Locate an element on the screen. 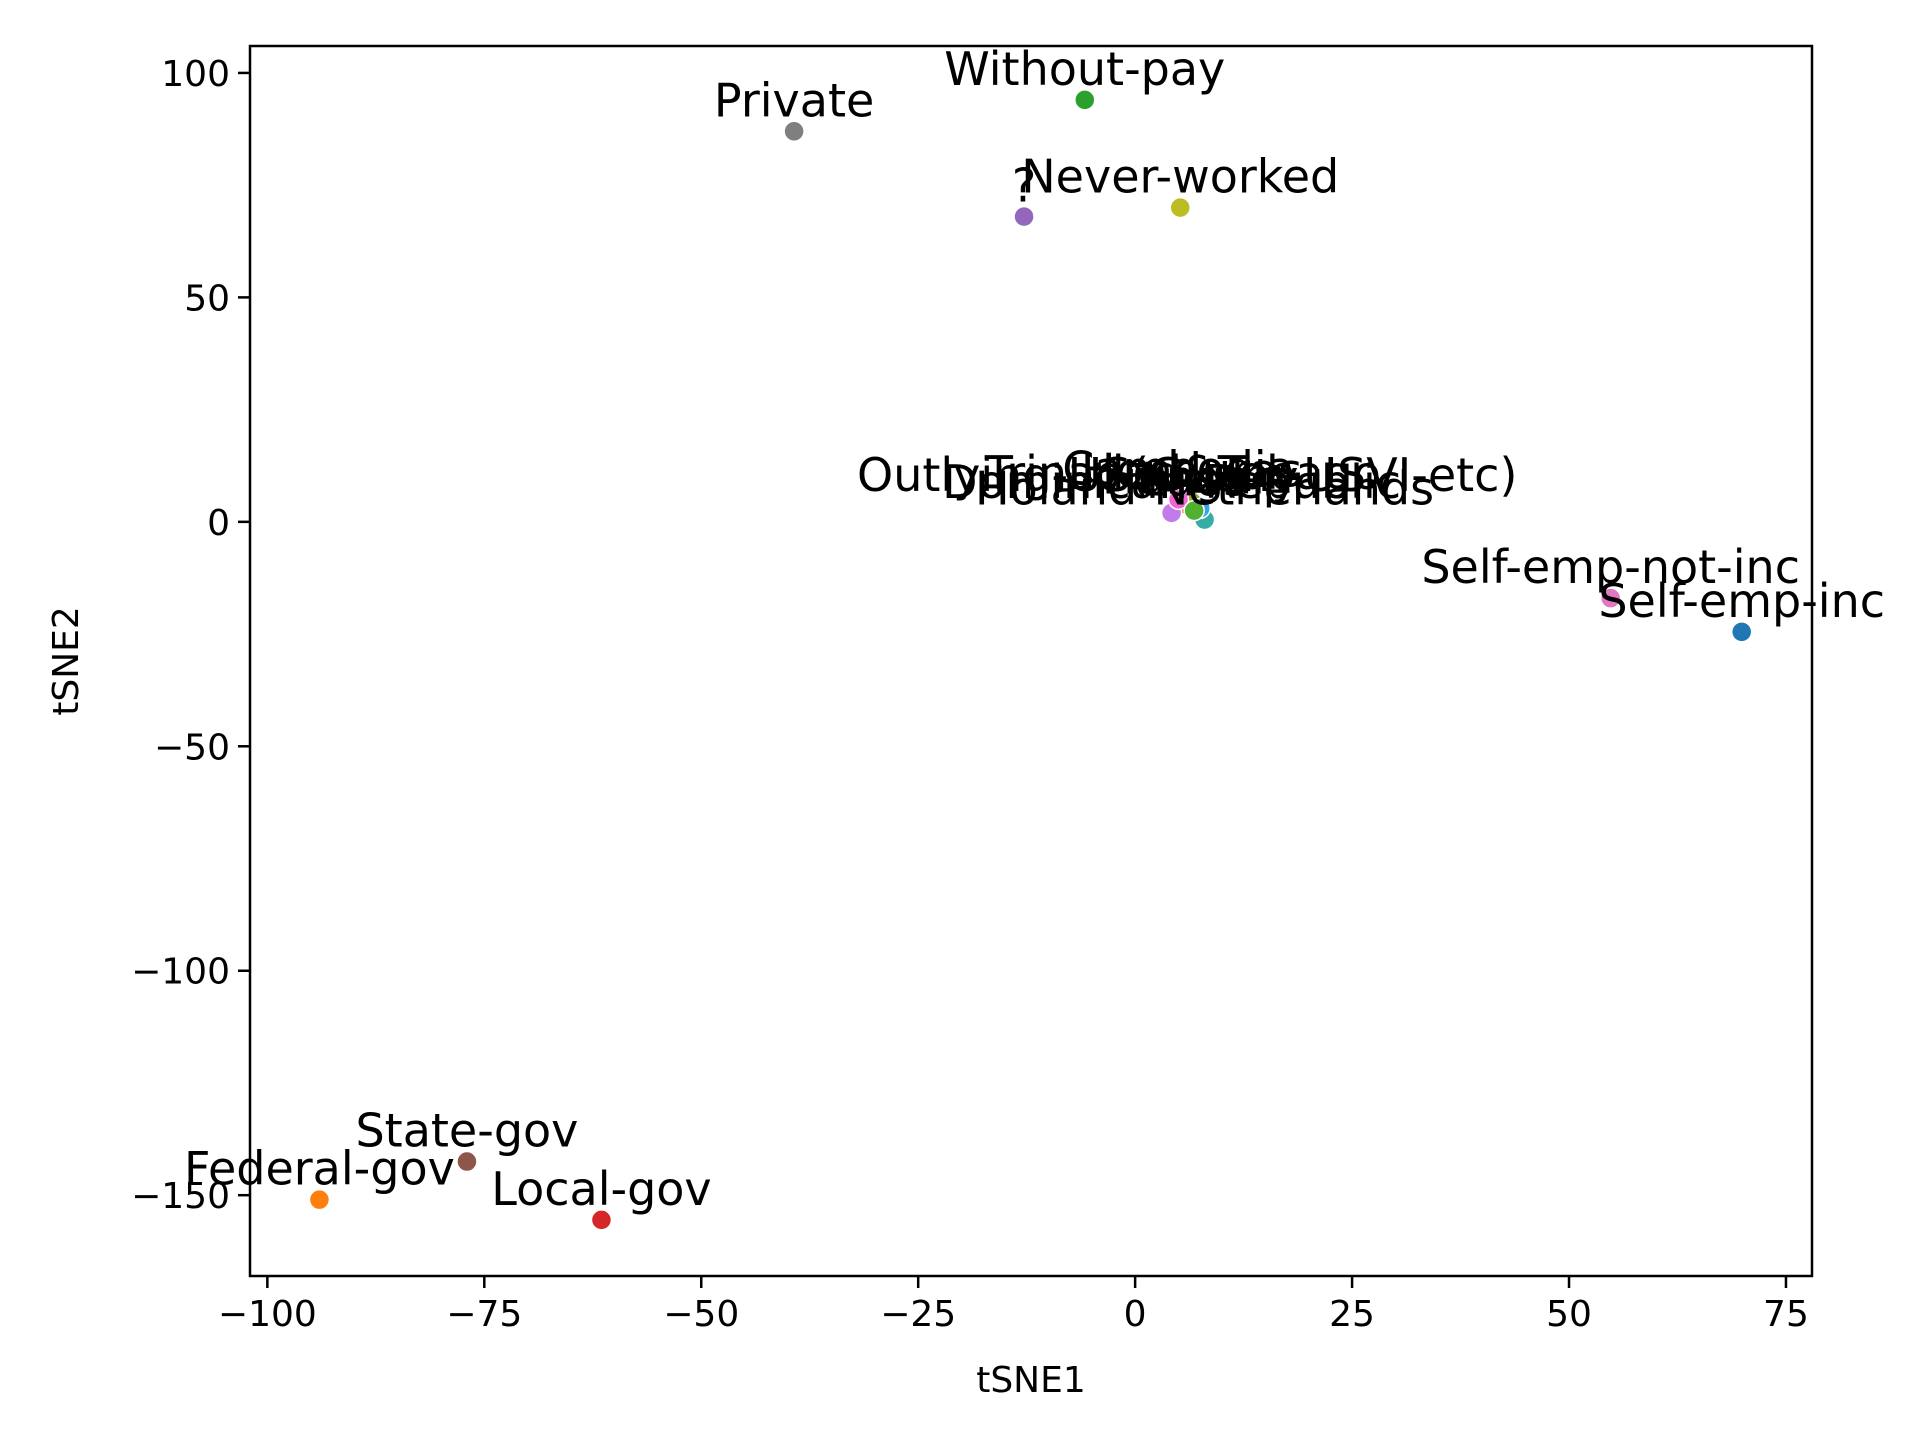 This screenshot has width=1920, height=1440. y-axis: −150 −100 −50 0 50 100 is located at coordinates (190, 635).